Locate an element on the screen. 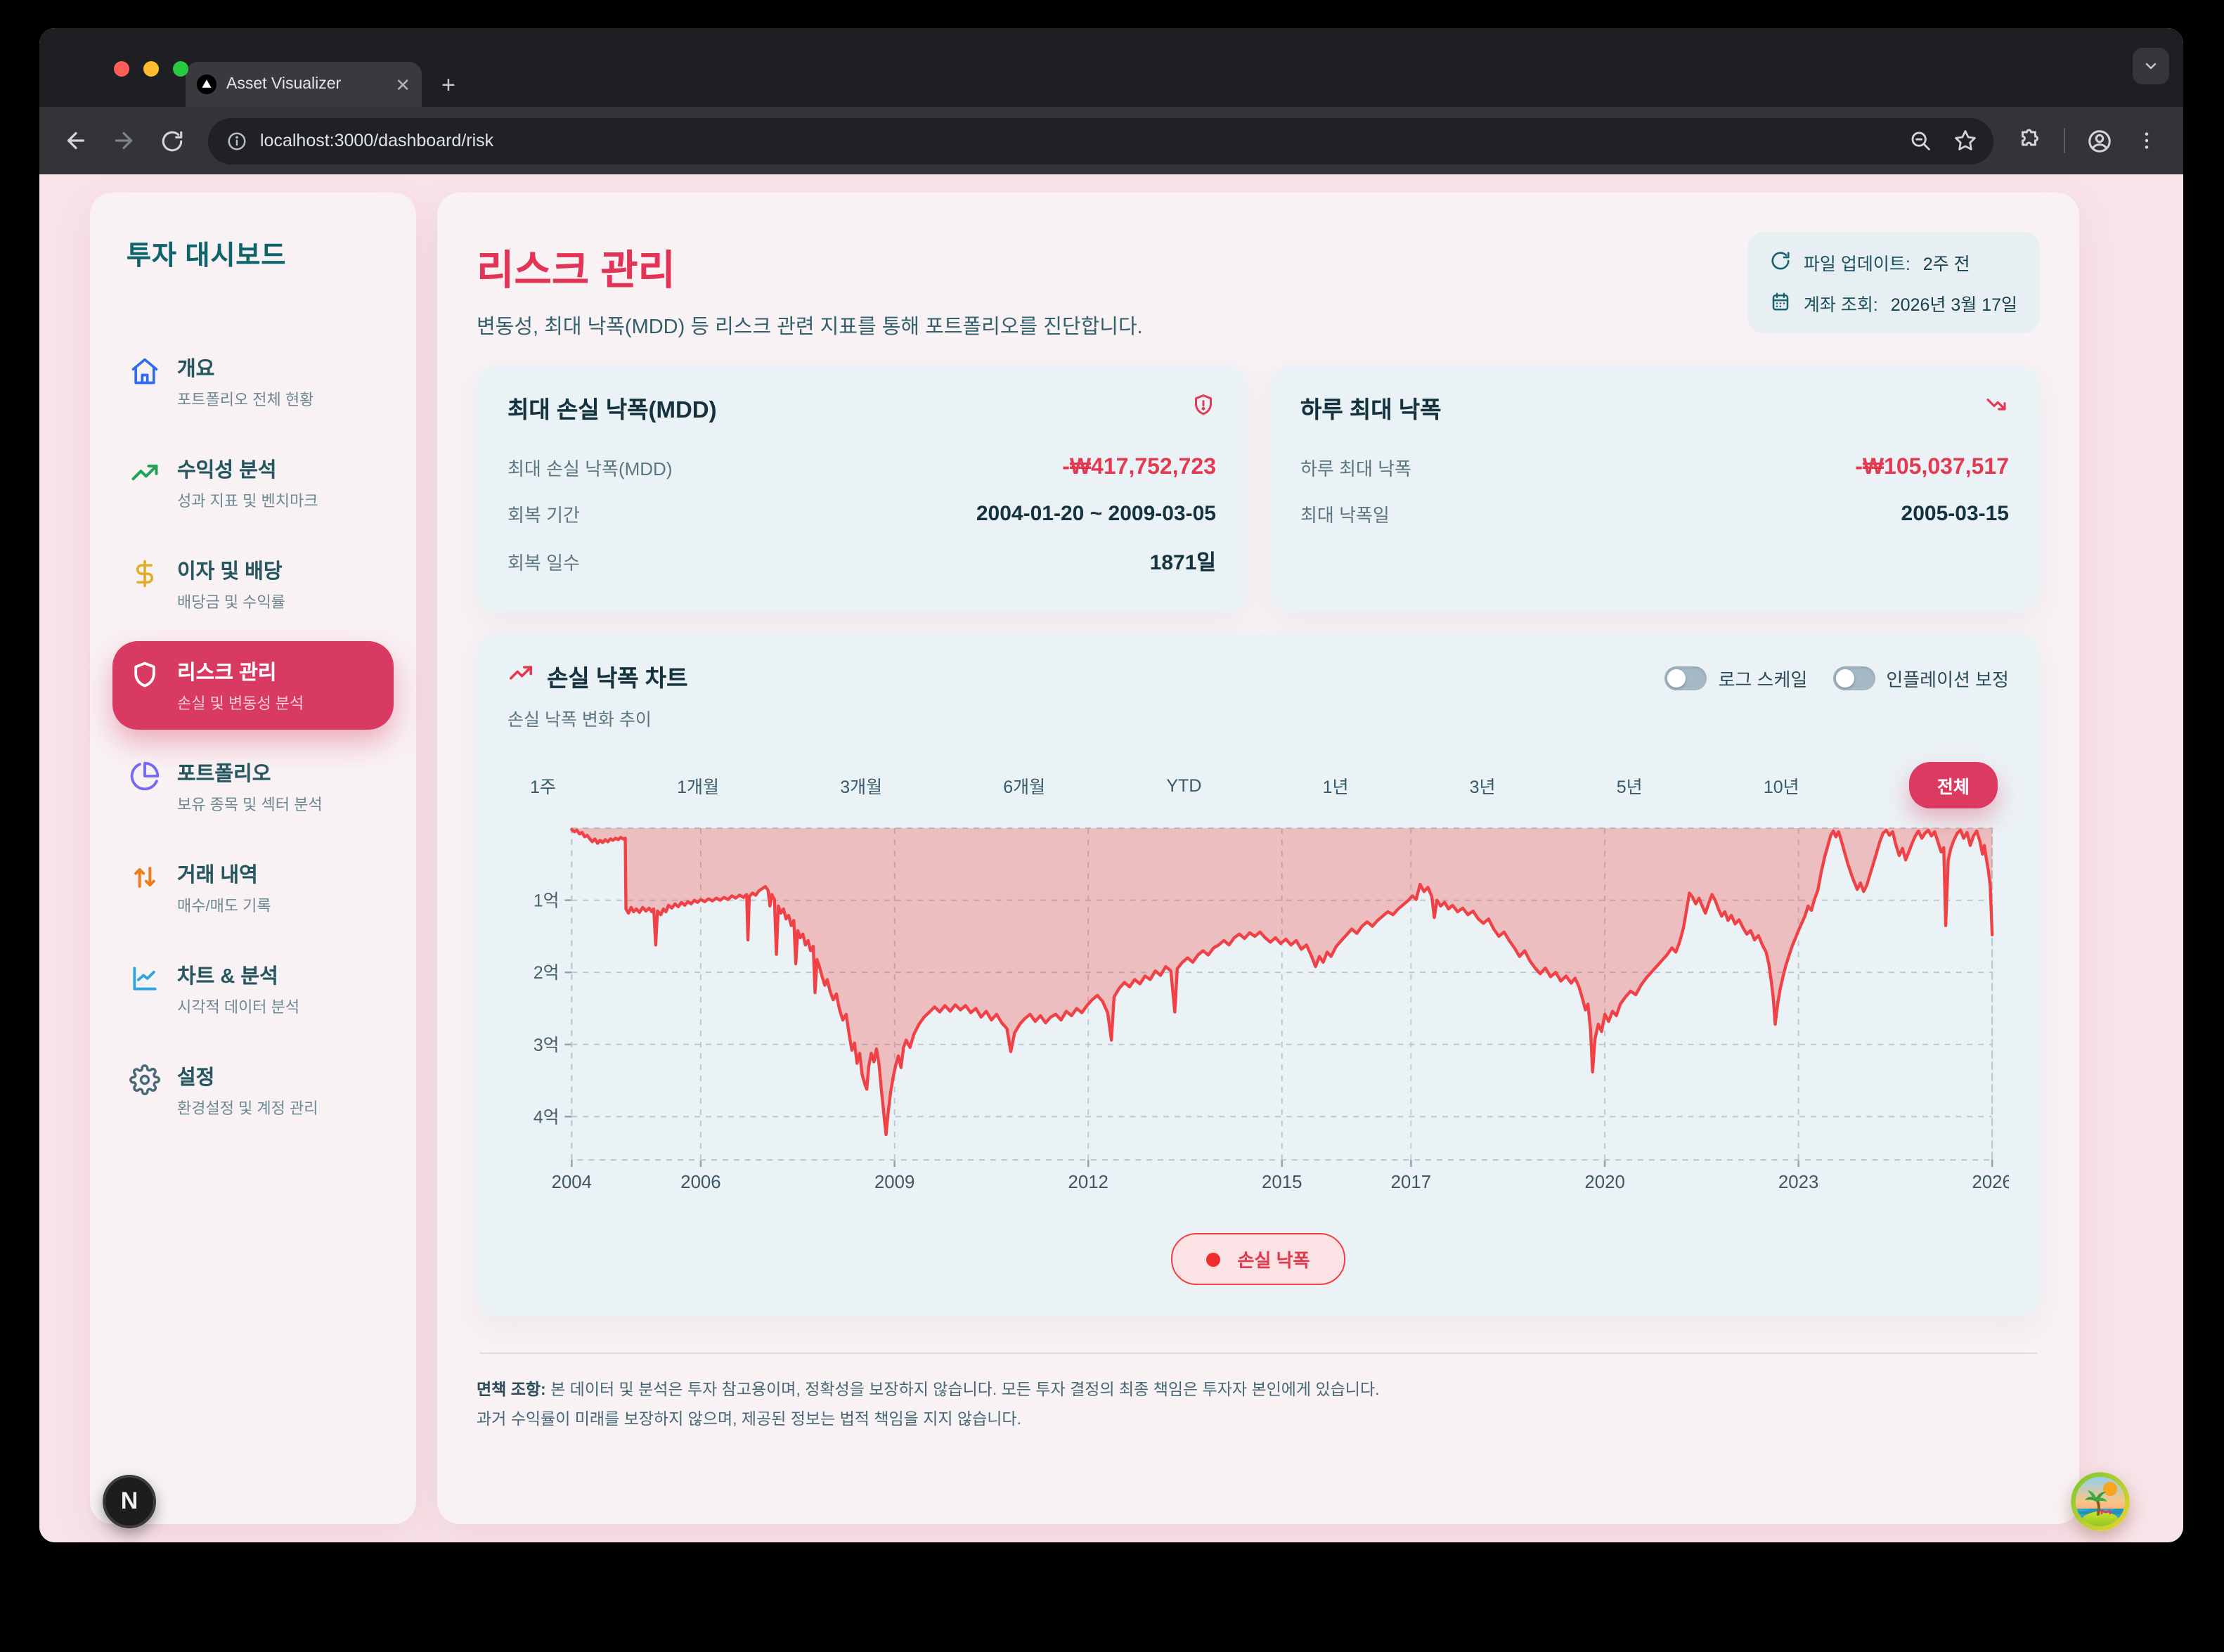 The image size is (2224, 1652). trending-down-icon is located at coordinates (1996, 408).